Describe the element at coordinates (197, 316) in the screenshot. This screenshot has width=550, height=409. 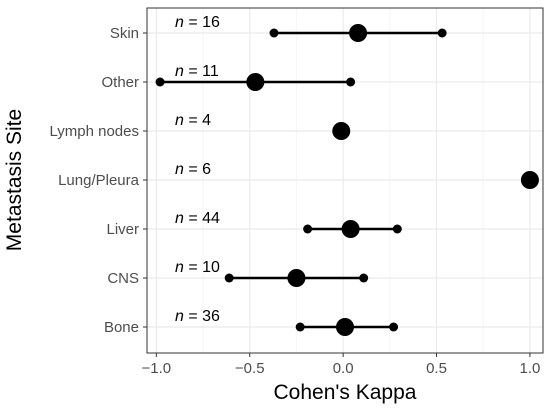
I see `n-label: n = 36` at that location.